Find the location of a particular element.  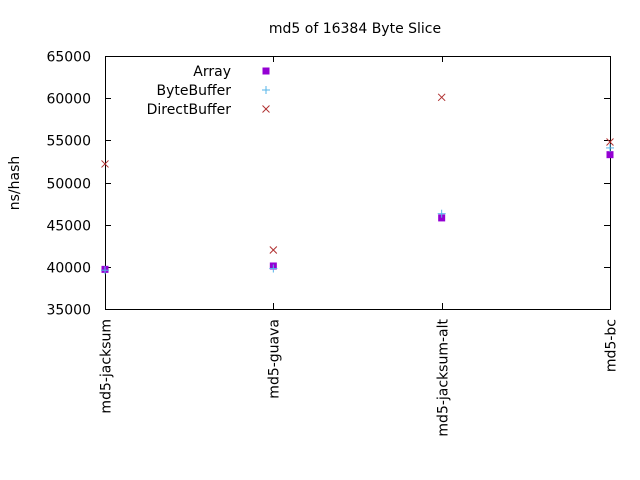

legend-label: Array is located at coordinates (212, 72).